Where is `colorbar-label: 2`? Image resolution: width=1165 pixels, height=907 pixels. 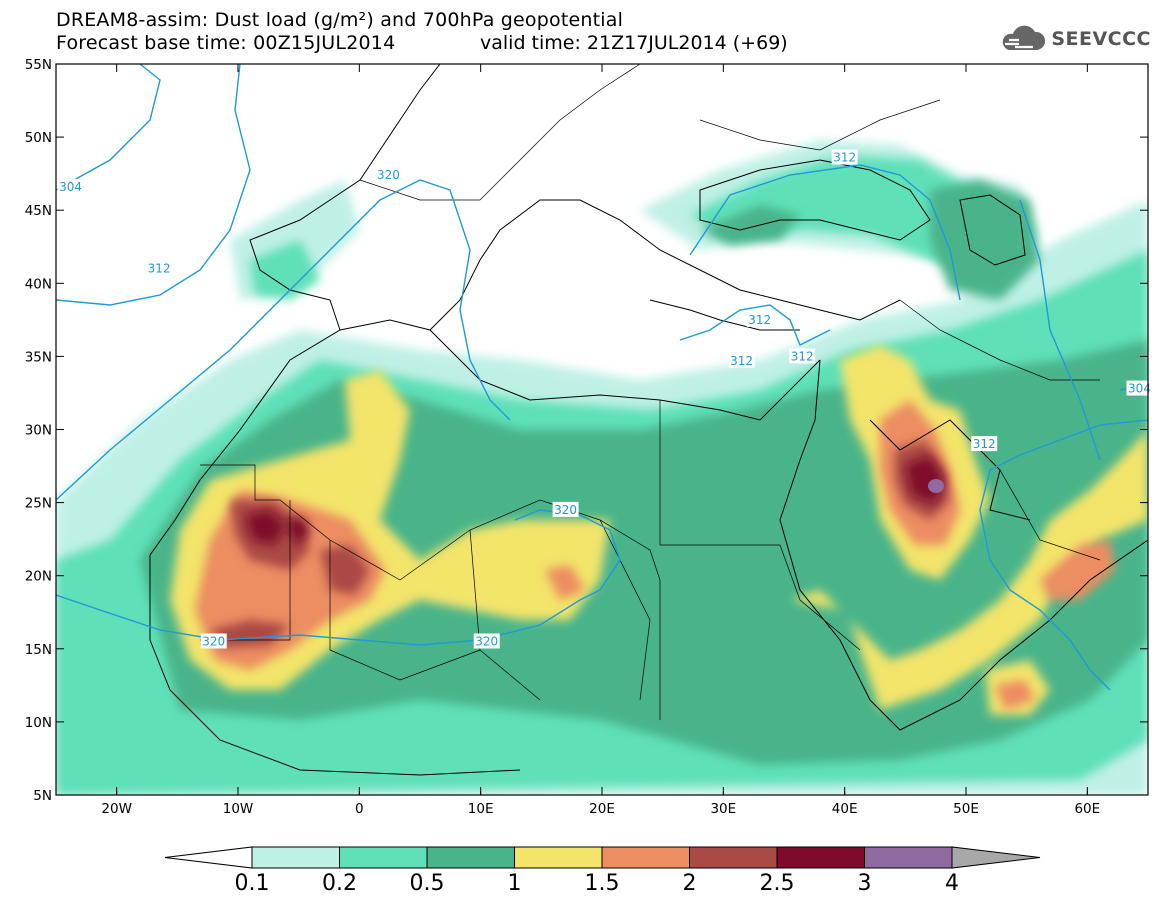
colorbar-label: 2 is located at coordinates (690, 883).